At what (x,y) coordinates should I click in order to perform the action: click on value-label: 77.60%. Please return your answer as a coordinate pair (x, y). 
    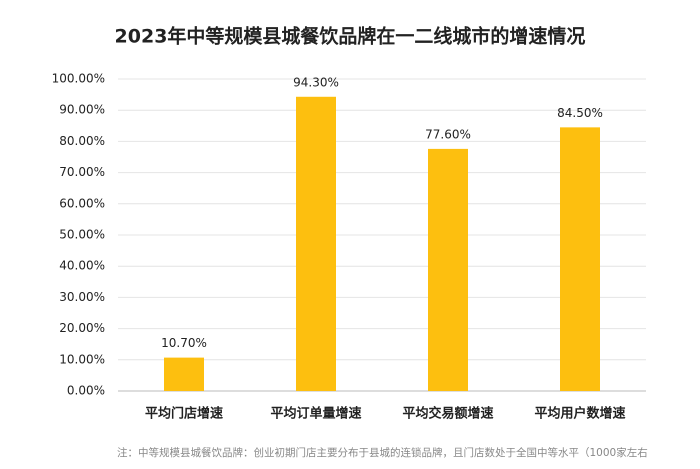
    Looking at the image, I should click on (448, 134).